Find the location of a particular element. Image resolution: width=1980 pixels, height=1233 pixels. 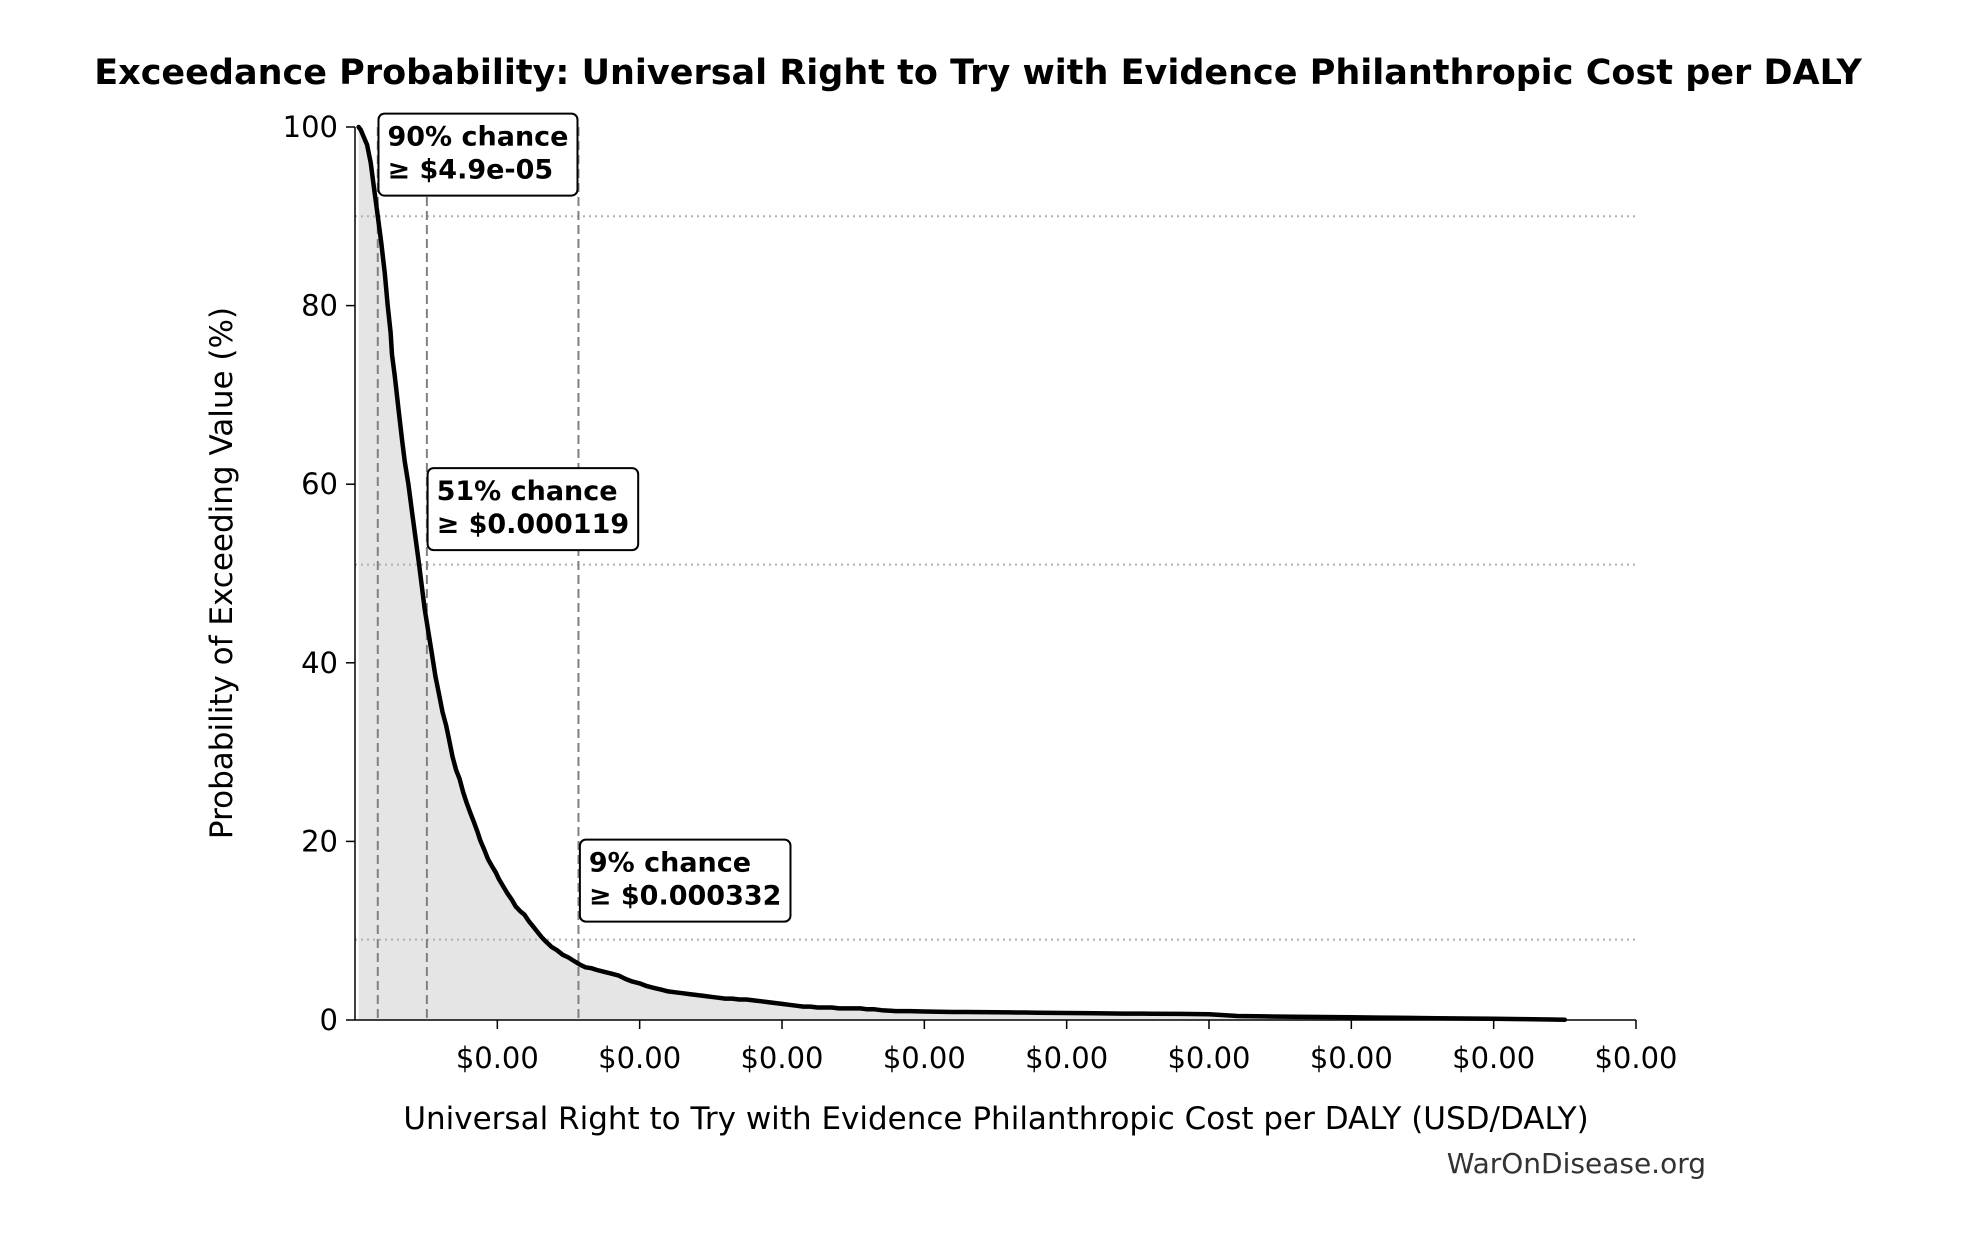

y-tick-label: 60 is located at coordinates (319, 484).